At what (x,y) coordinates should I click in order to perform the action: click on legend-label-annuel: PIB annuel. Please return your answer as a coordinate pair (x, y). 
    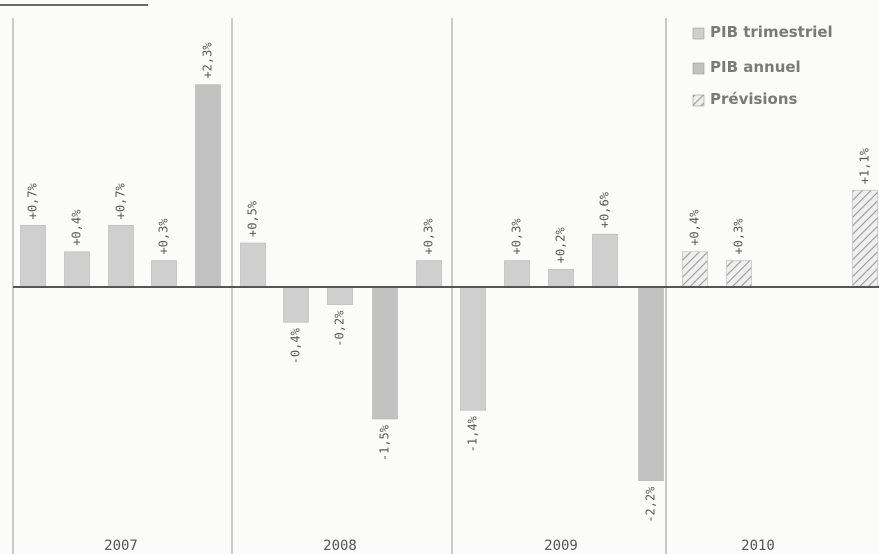
    Looking at the image, I should click on (755, 67).